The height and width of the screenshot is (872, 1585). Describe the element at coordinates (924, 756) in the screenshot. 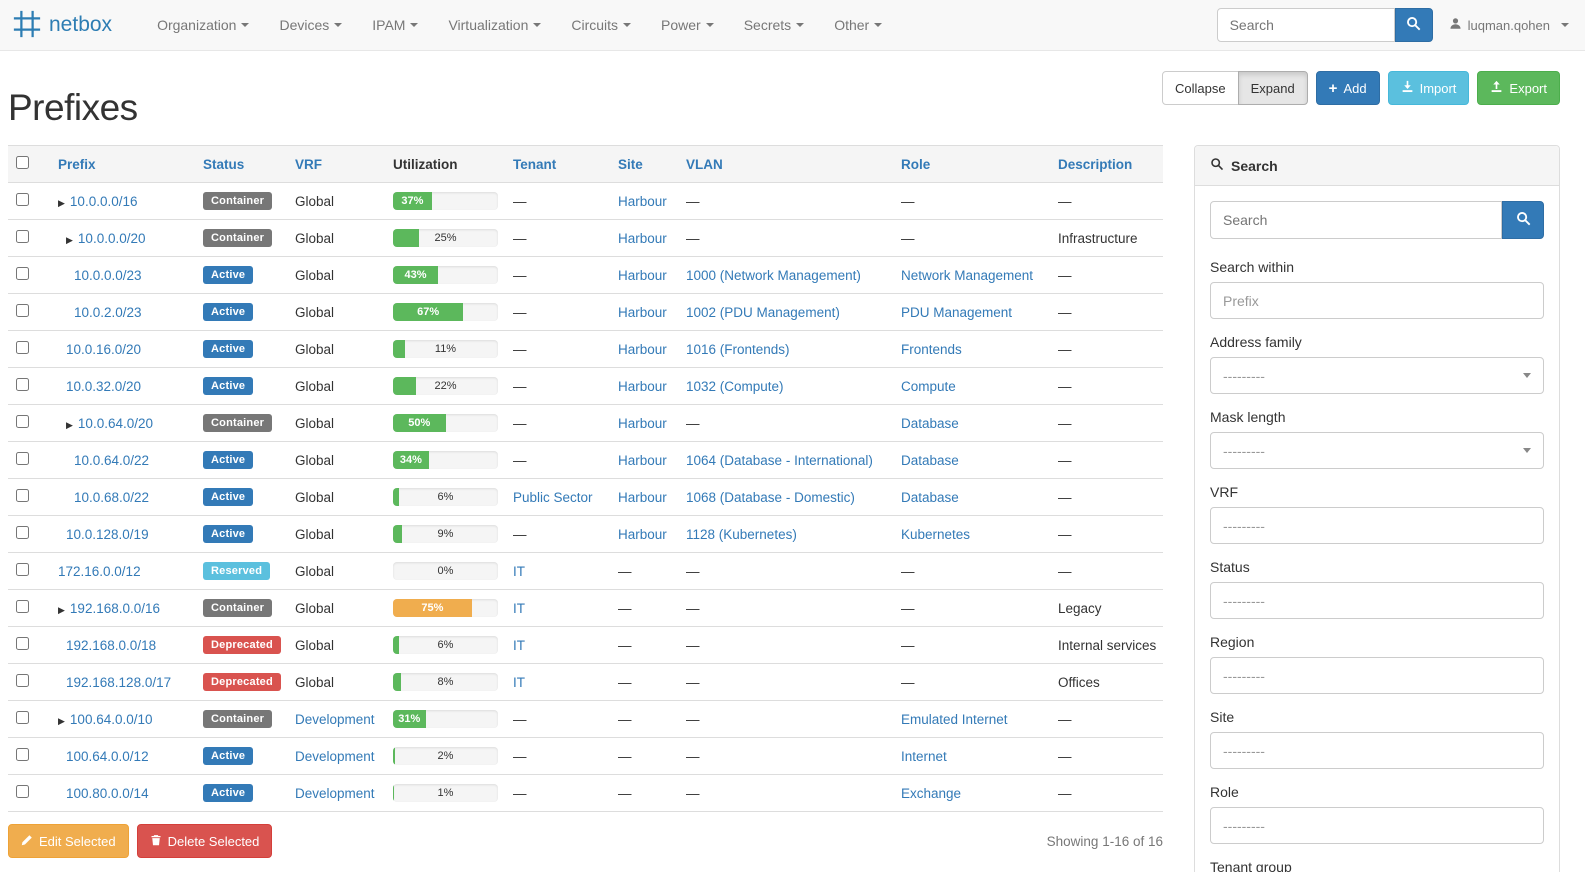

I see `role-link: Internet` at that location.